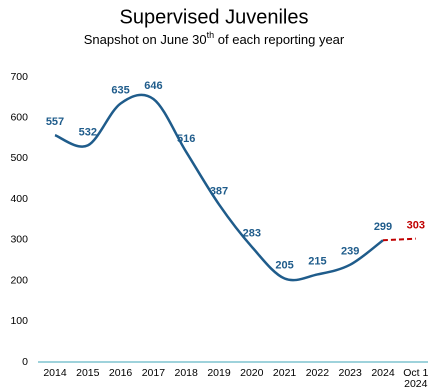  Describe the element at coordinates (19, 199) in the screenshot. I see `y-tick-label: 400` at that location.